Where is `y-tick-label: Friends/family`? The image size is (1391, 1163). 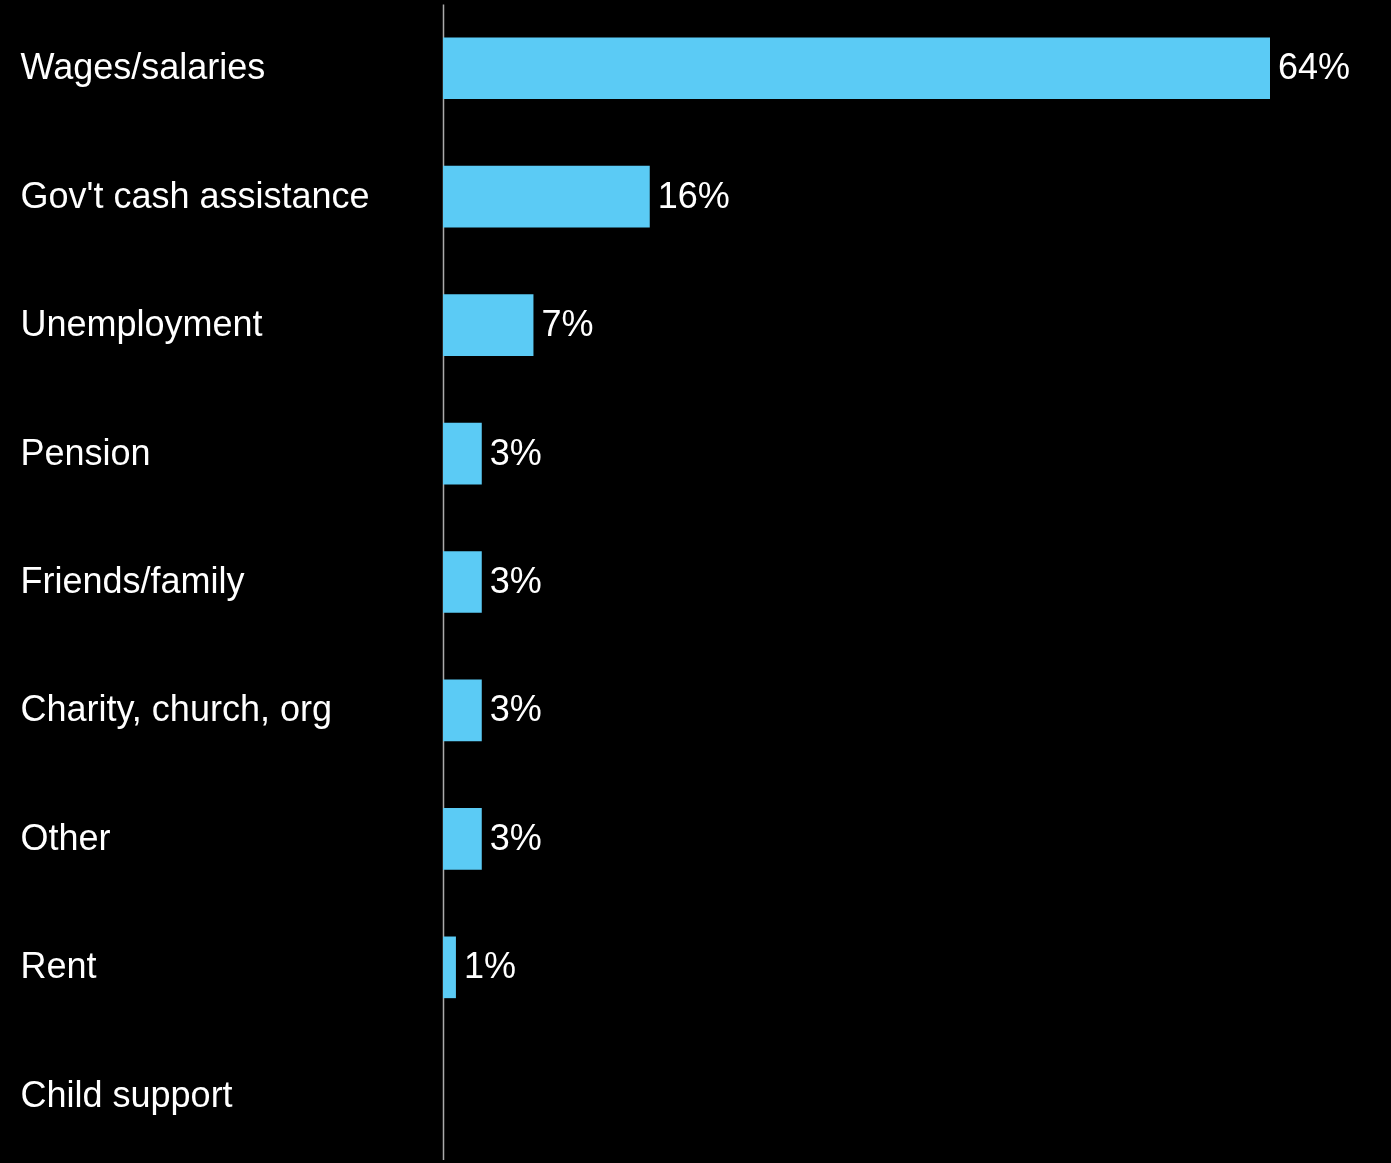
y-tick-label: Friends/family is located at coordinates (132, 580).